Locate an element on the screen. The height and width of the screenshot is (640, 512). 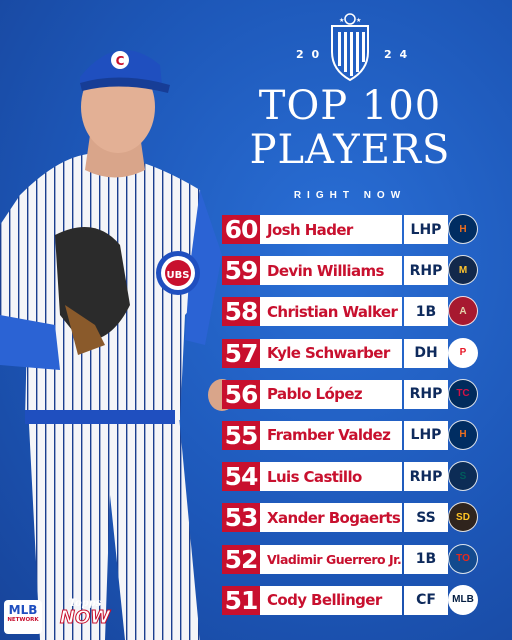
rank-number: 59 is located at coordinates (241, 271).